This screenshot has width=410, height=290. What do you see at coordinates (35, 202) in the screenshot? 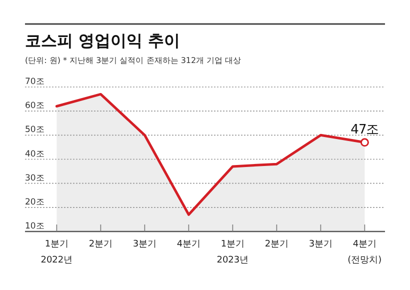
I see `y-tick-label: 20조` at bounding box center [35, 202].